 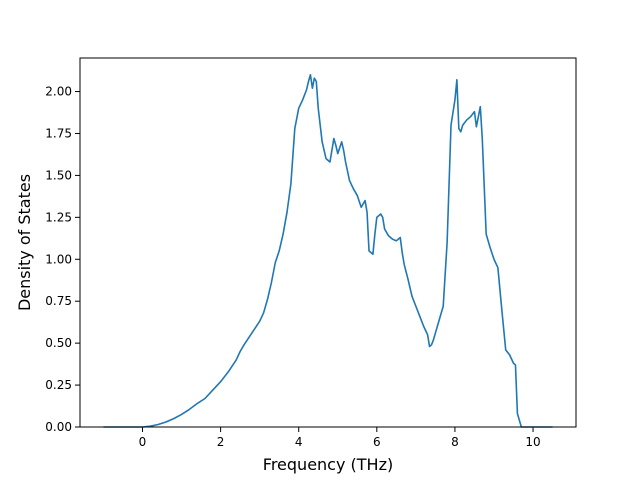 What do you see at coordinates (58, 385) in the screenshot?
I see `y-tick-label: 0.25` at bounding box center [58, 385].